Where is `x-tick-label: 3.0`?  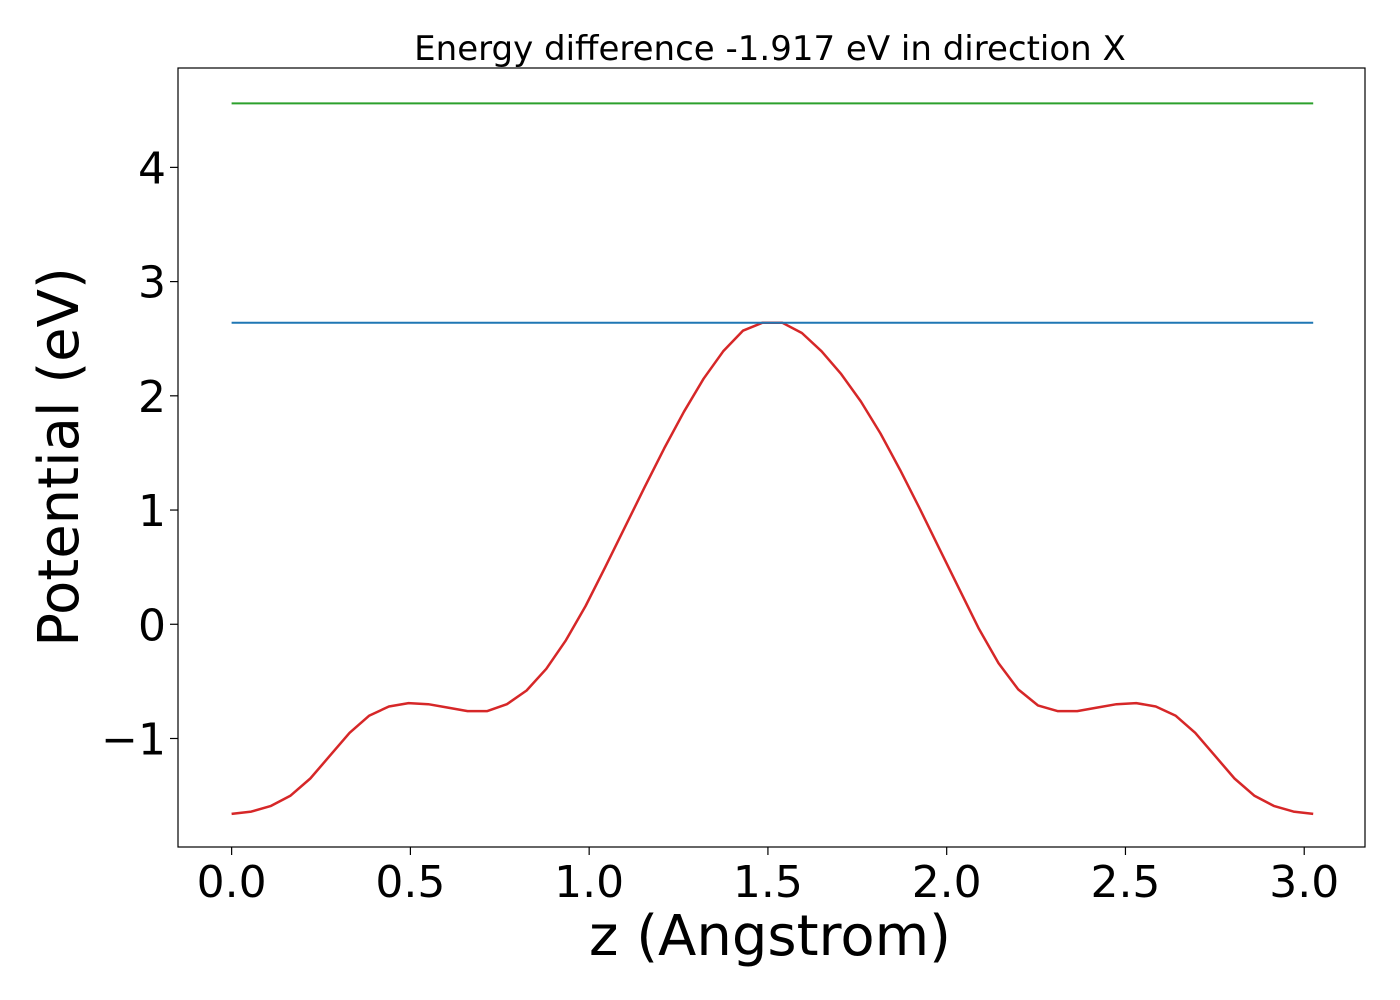 x-tick-label: 3.0 is located at coordinates (1304, 882).